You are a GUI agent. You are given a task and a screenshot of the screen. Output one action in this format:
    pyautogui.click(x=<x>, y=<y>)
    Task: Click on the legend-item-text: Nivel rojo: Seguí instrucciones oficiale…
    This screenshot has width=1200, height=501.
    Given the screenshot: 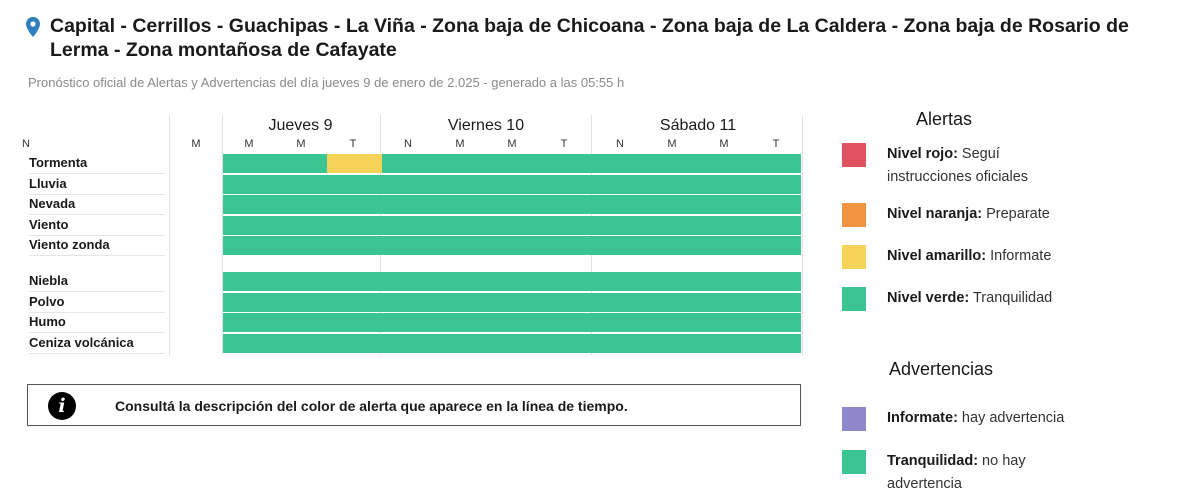 What is the action you would take?
    pyautogui.click(x=958, y=165)
    